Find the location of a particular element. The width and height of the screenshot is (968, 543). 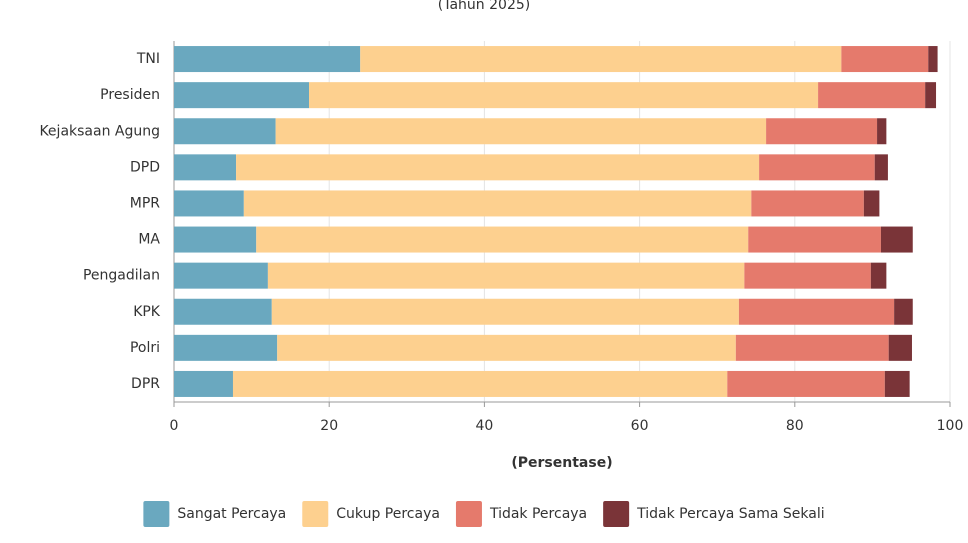

y-tick-label: DPD is located at coordinates (145, 167).